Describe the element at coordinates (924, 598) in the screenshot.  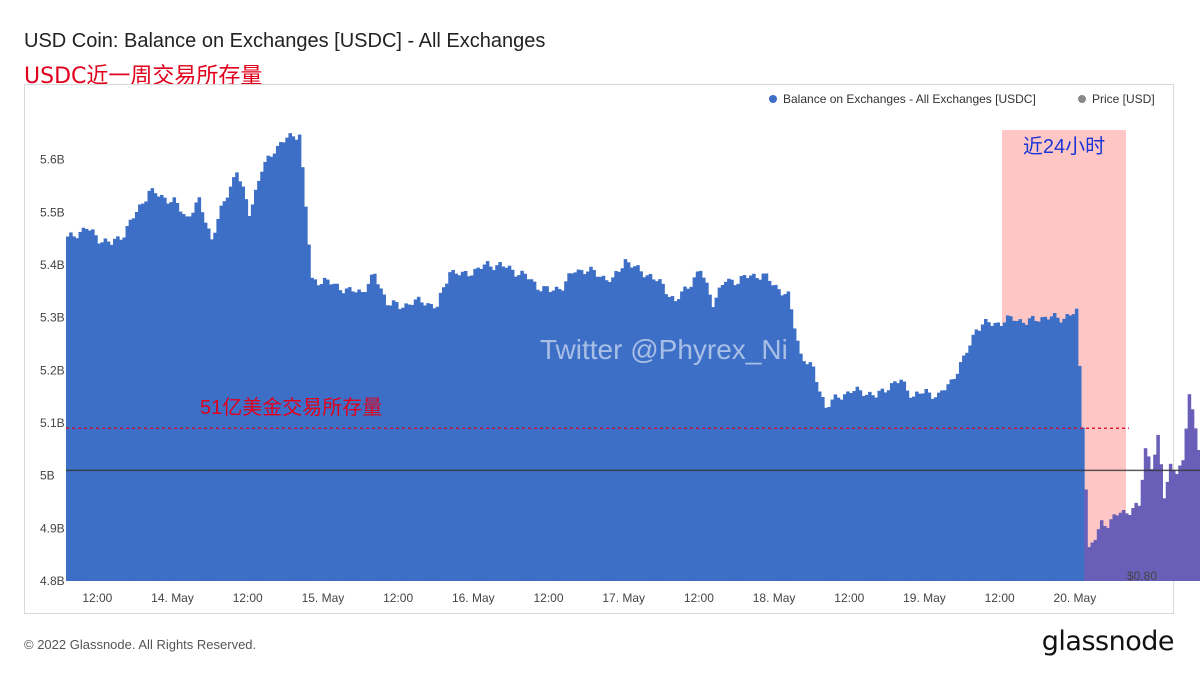
I see `x-tick-label: 19. May` at that location.